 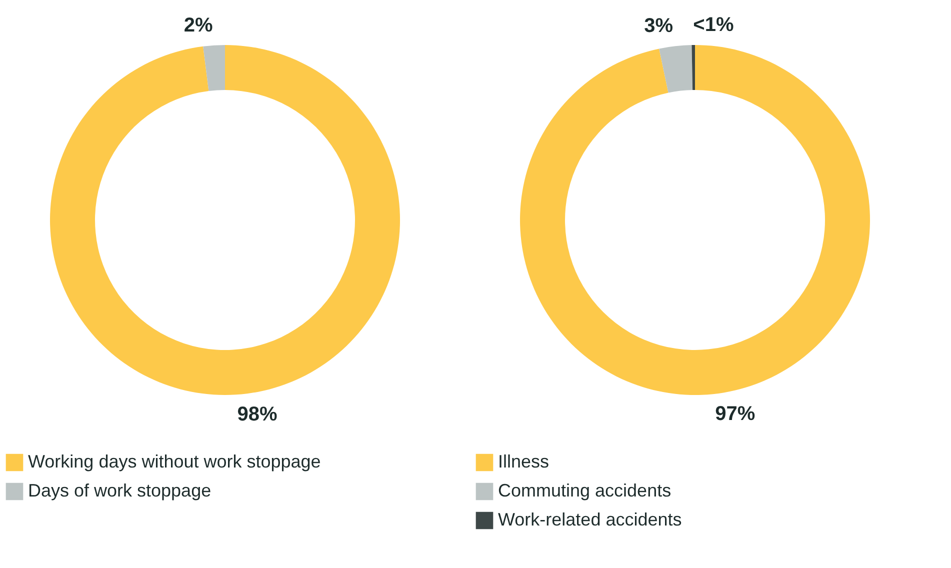 What do you see at coordinates (120, 490) in the screenshot?
I see `legend-label: Days of work stoppage` at bounding box center [120, 490].